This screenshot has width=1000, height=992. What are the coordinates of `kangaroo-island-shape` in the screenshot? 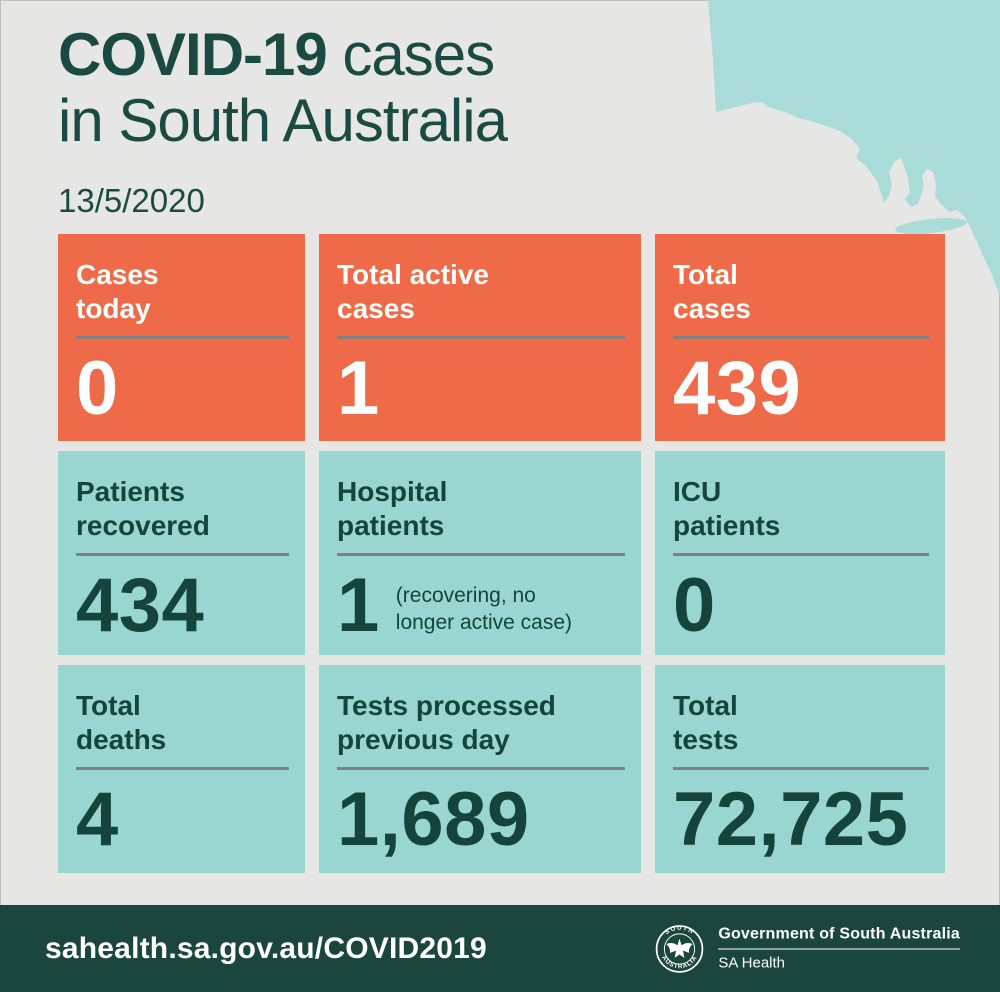 It's located at (931, 226).